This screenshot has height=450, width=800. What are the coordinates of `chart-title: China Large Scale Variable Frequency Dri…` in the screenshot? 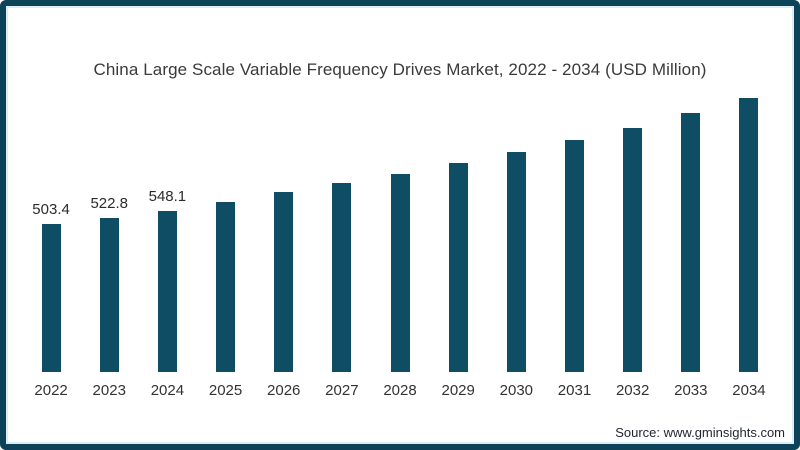 It's located at (400, 69).